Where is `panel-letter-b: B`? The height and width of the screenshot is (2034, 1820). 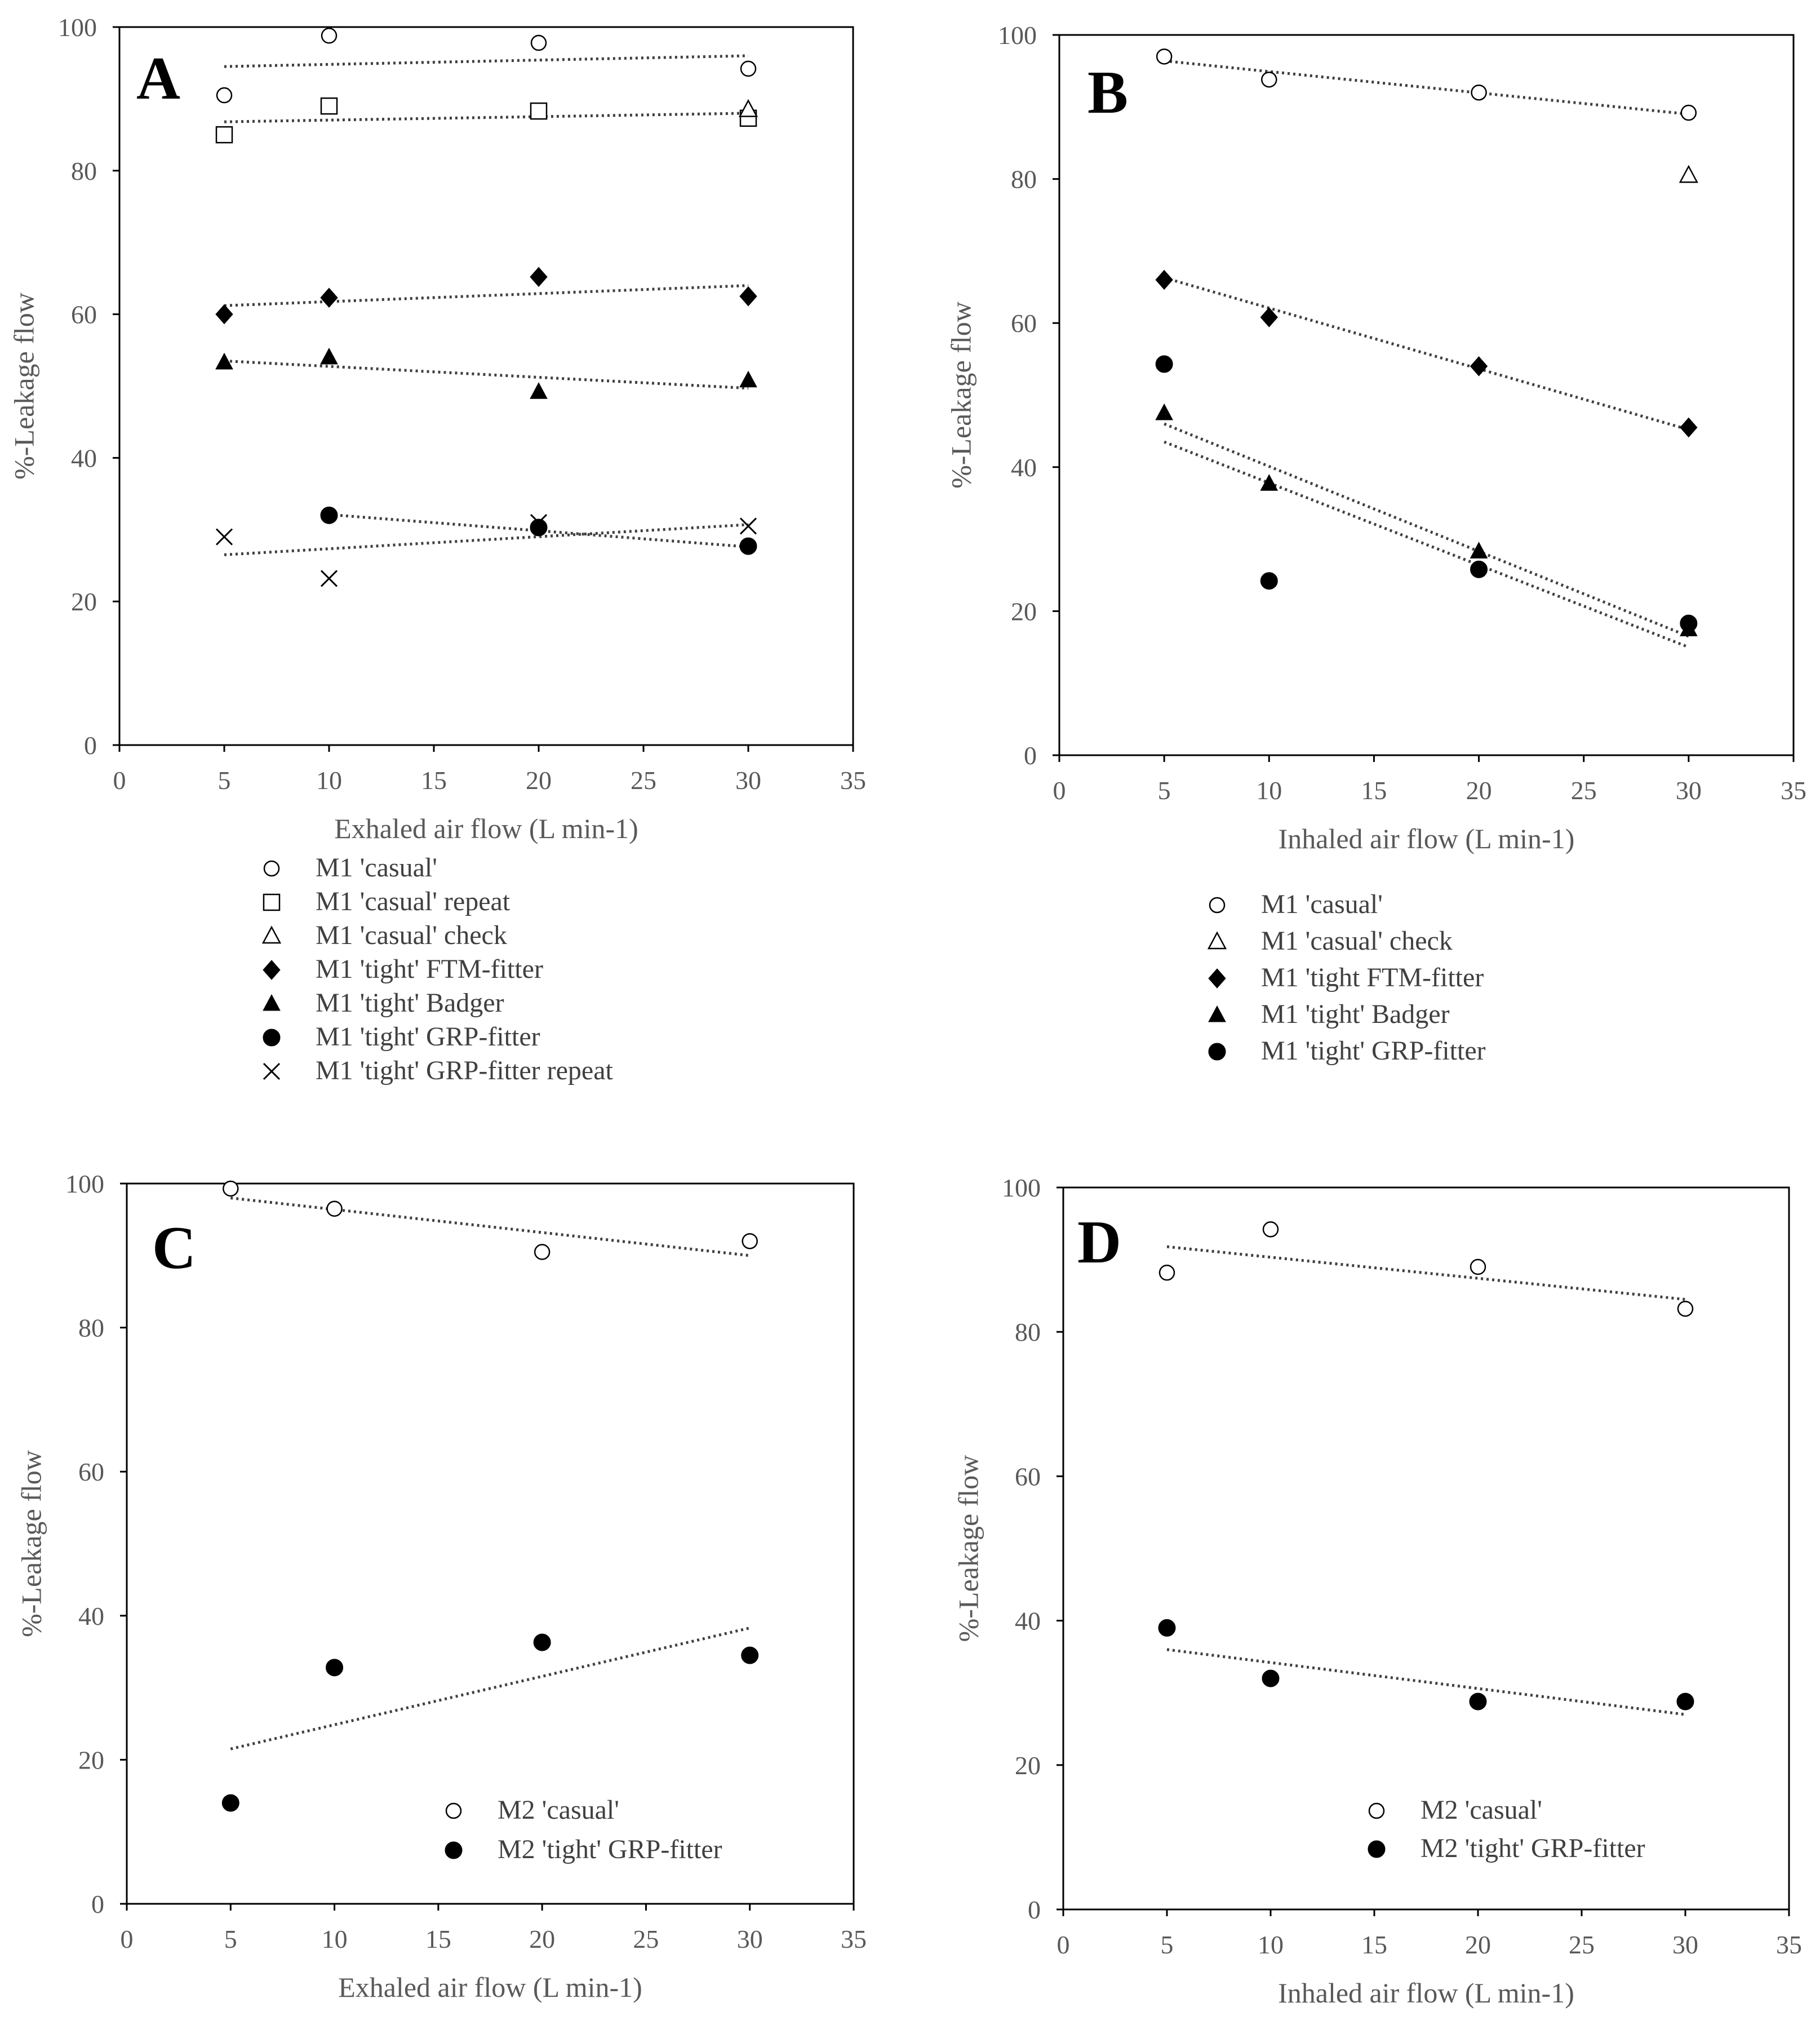
panel-letter-b: B is located at coordinates (1107, 92).